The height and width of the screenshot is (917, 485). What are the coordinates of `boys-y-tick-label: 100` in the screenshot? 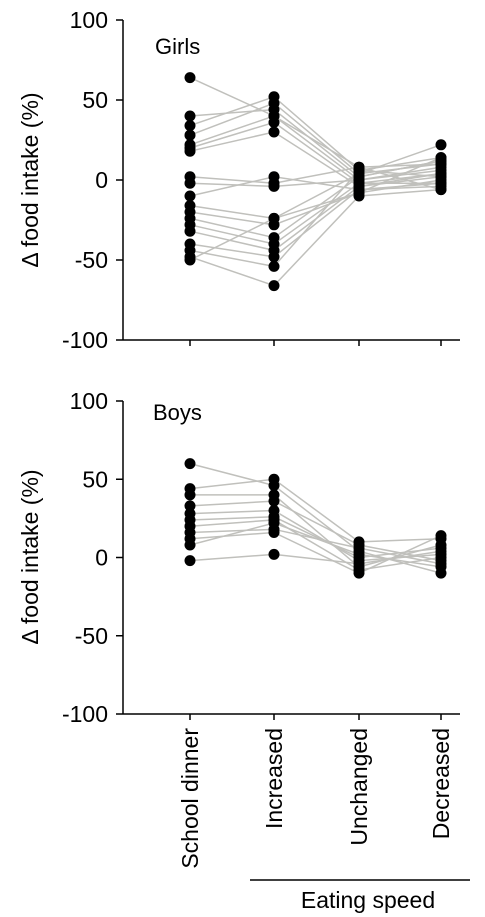 It's located at (89, 401).